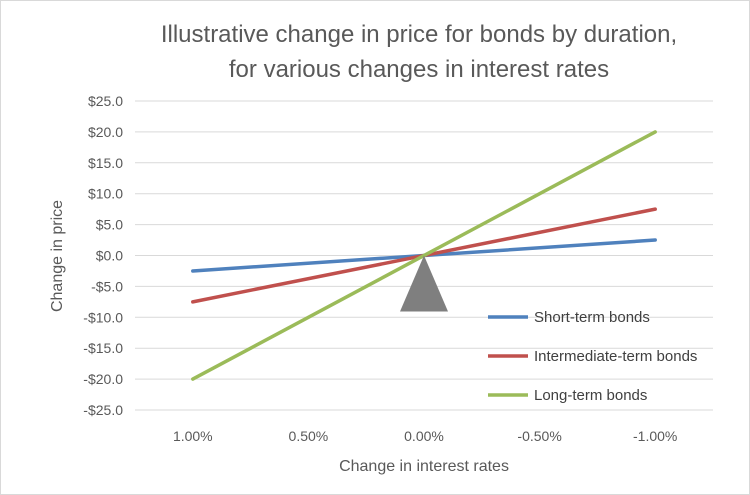  What do you see at coordinates (103, 410) in the screenshot?
I see `y-tick-label: -$25.0` at bounding box center [103, 410].